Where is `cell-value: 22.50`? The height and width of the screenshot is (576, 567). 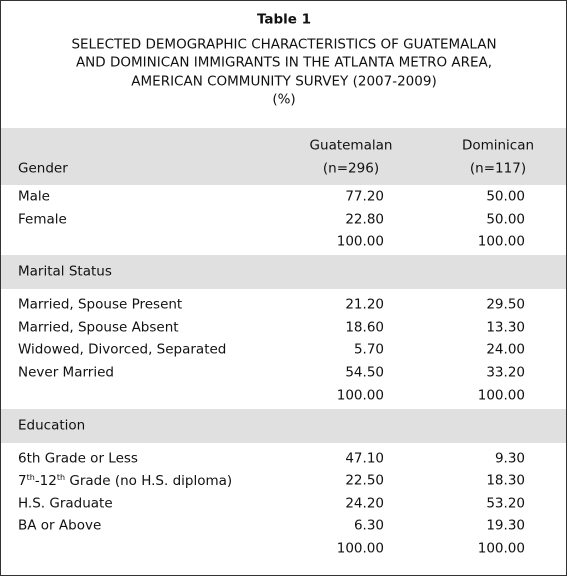
cell-value: 22.50 is located at coordinates (364, 480).